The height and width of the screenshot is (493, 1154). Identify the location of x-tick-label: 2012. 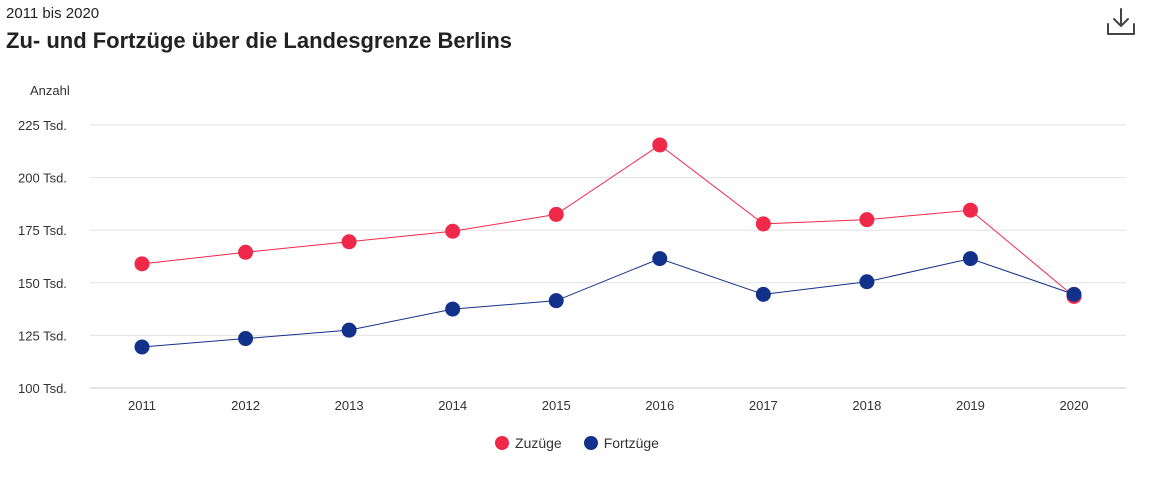
(245, 405).